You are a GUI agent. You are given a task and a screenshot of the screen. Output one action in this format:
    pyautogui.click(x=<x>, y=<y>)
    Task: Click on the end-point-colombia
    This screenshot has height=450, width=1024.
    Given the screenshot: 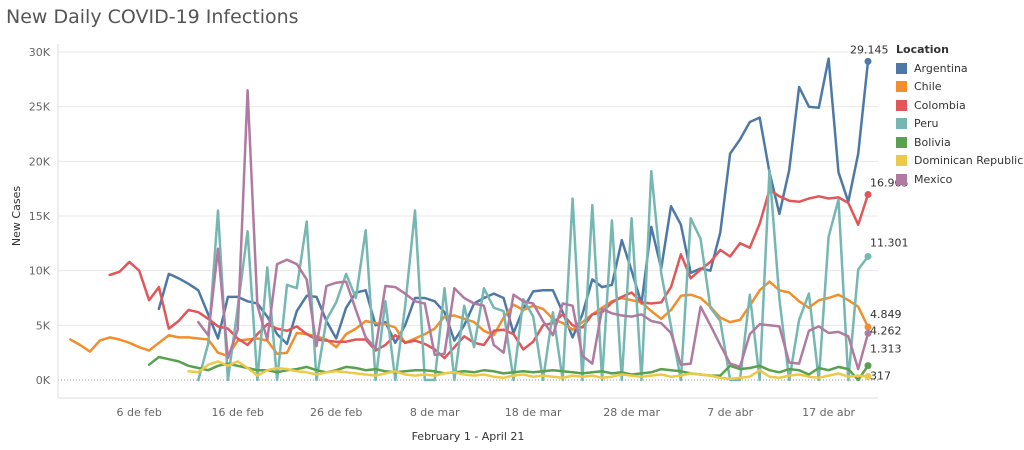 What is the action you would take?
    pyautogui.click(x=868, y=195)
    